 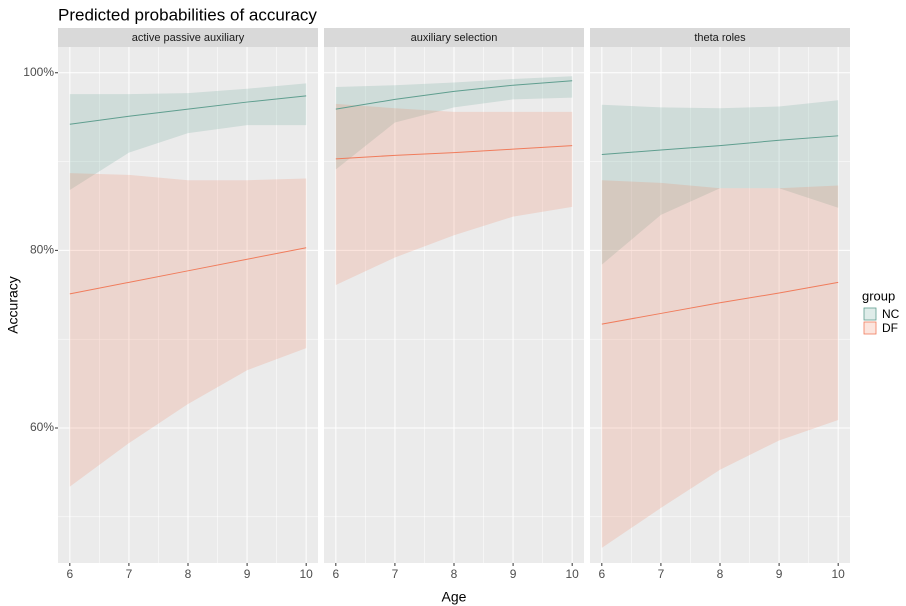 I want to click on strip-label: active passive auxiliary, so click(x=188, y=38).